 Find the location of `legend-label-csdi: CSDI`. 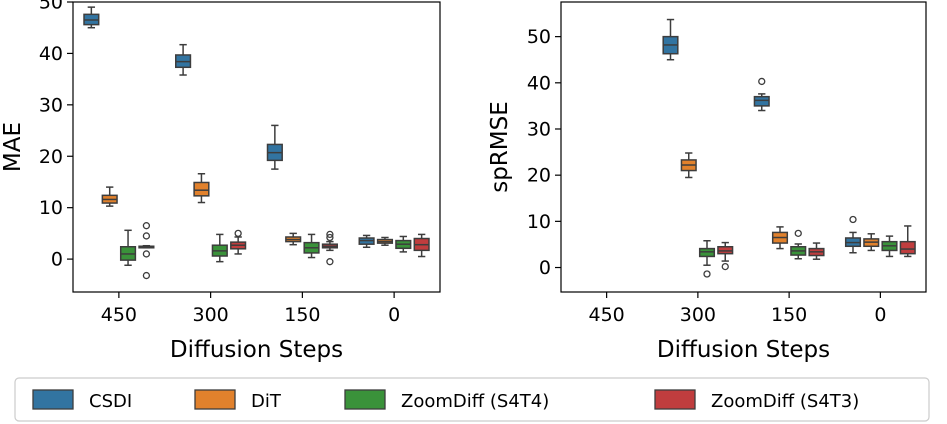

legend-label-csdi: CSDI is located at coordinates (110, 401).